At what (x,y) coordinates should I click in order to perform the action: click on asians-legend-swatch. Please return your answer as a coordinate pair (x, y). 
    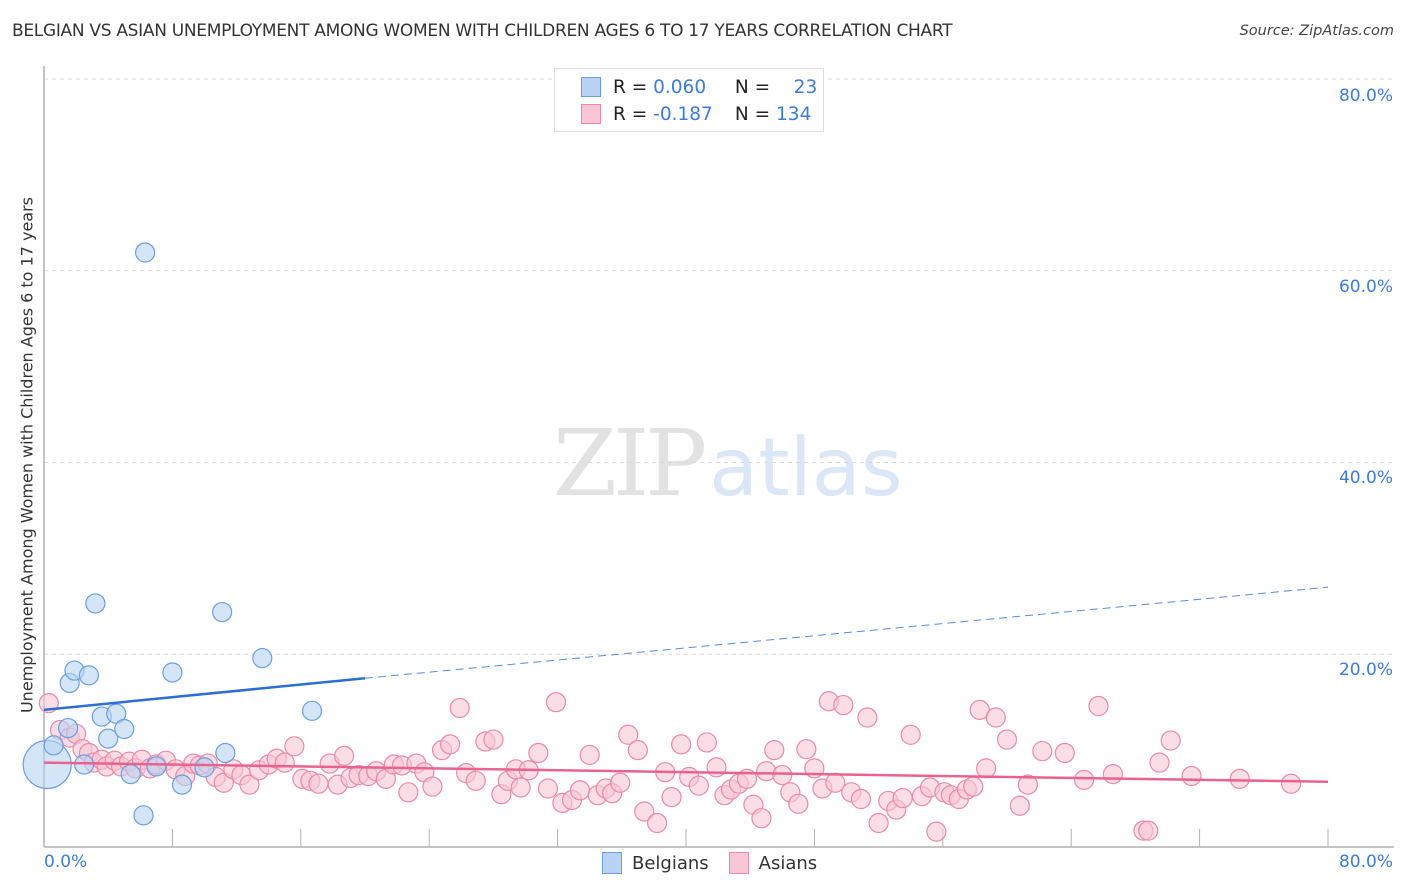
    Looking at the image, I should click on (738, 863).